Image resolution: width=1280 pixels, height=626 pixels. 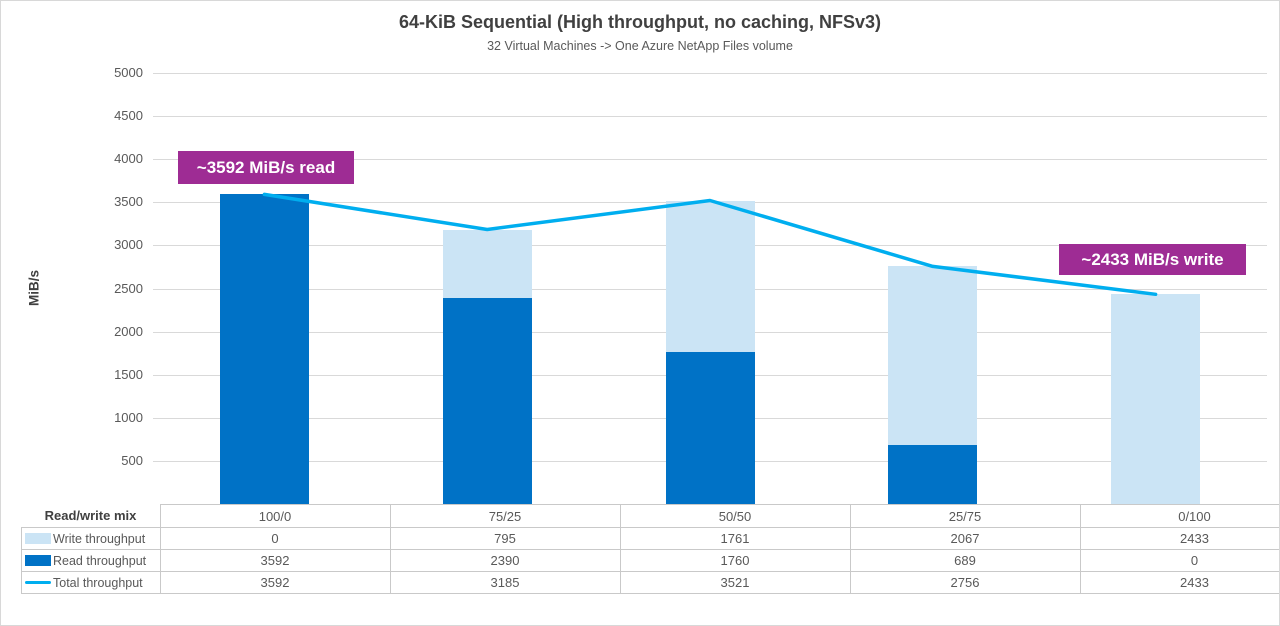 I want to click on category-cell: 75/25, so click(x=505, y=516).